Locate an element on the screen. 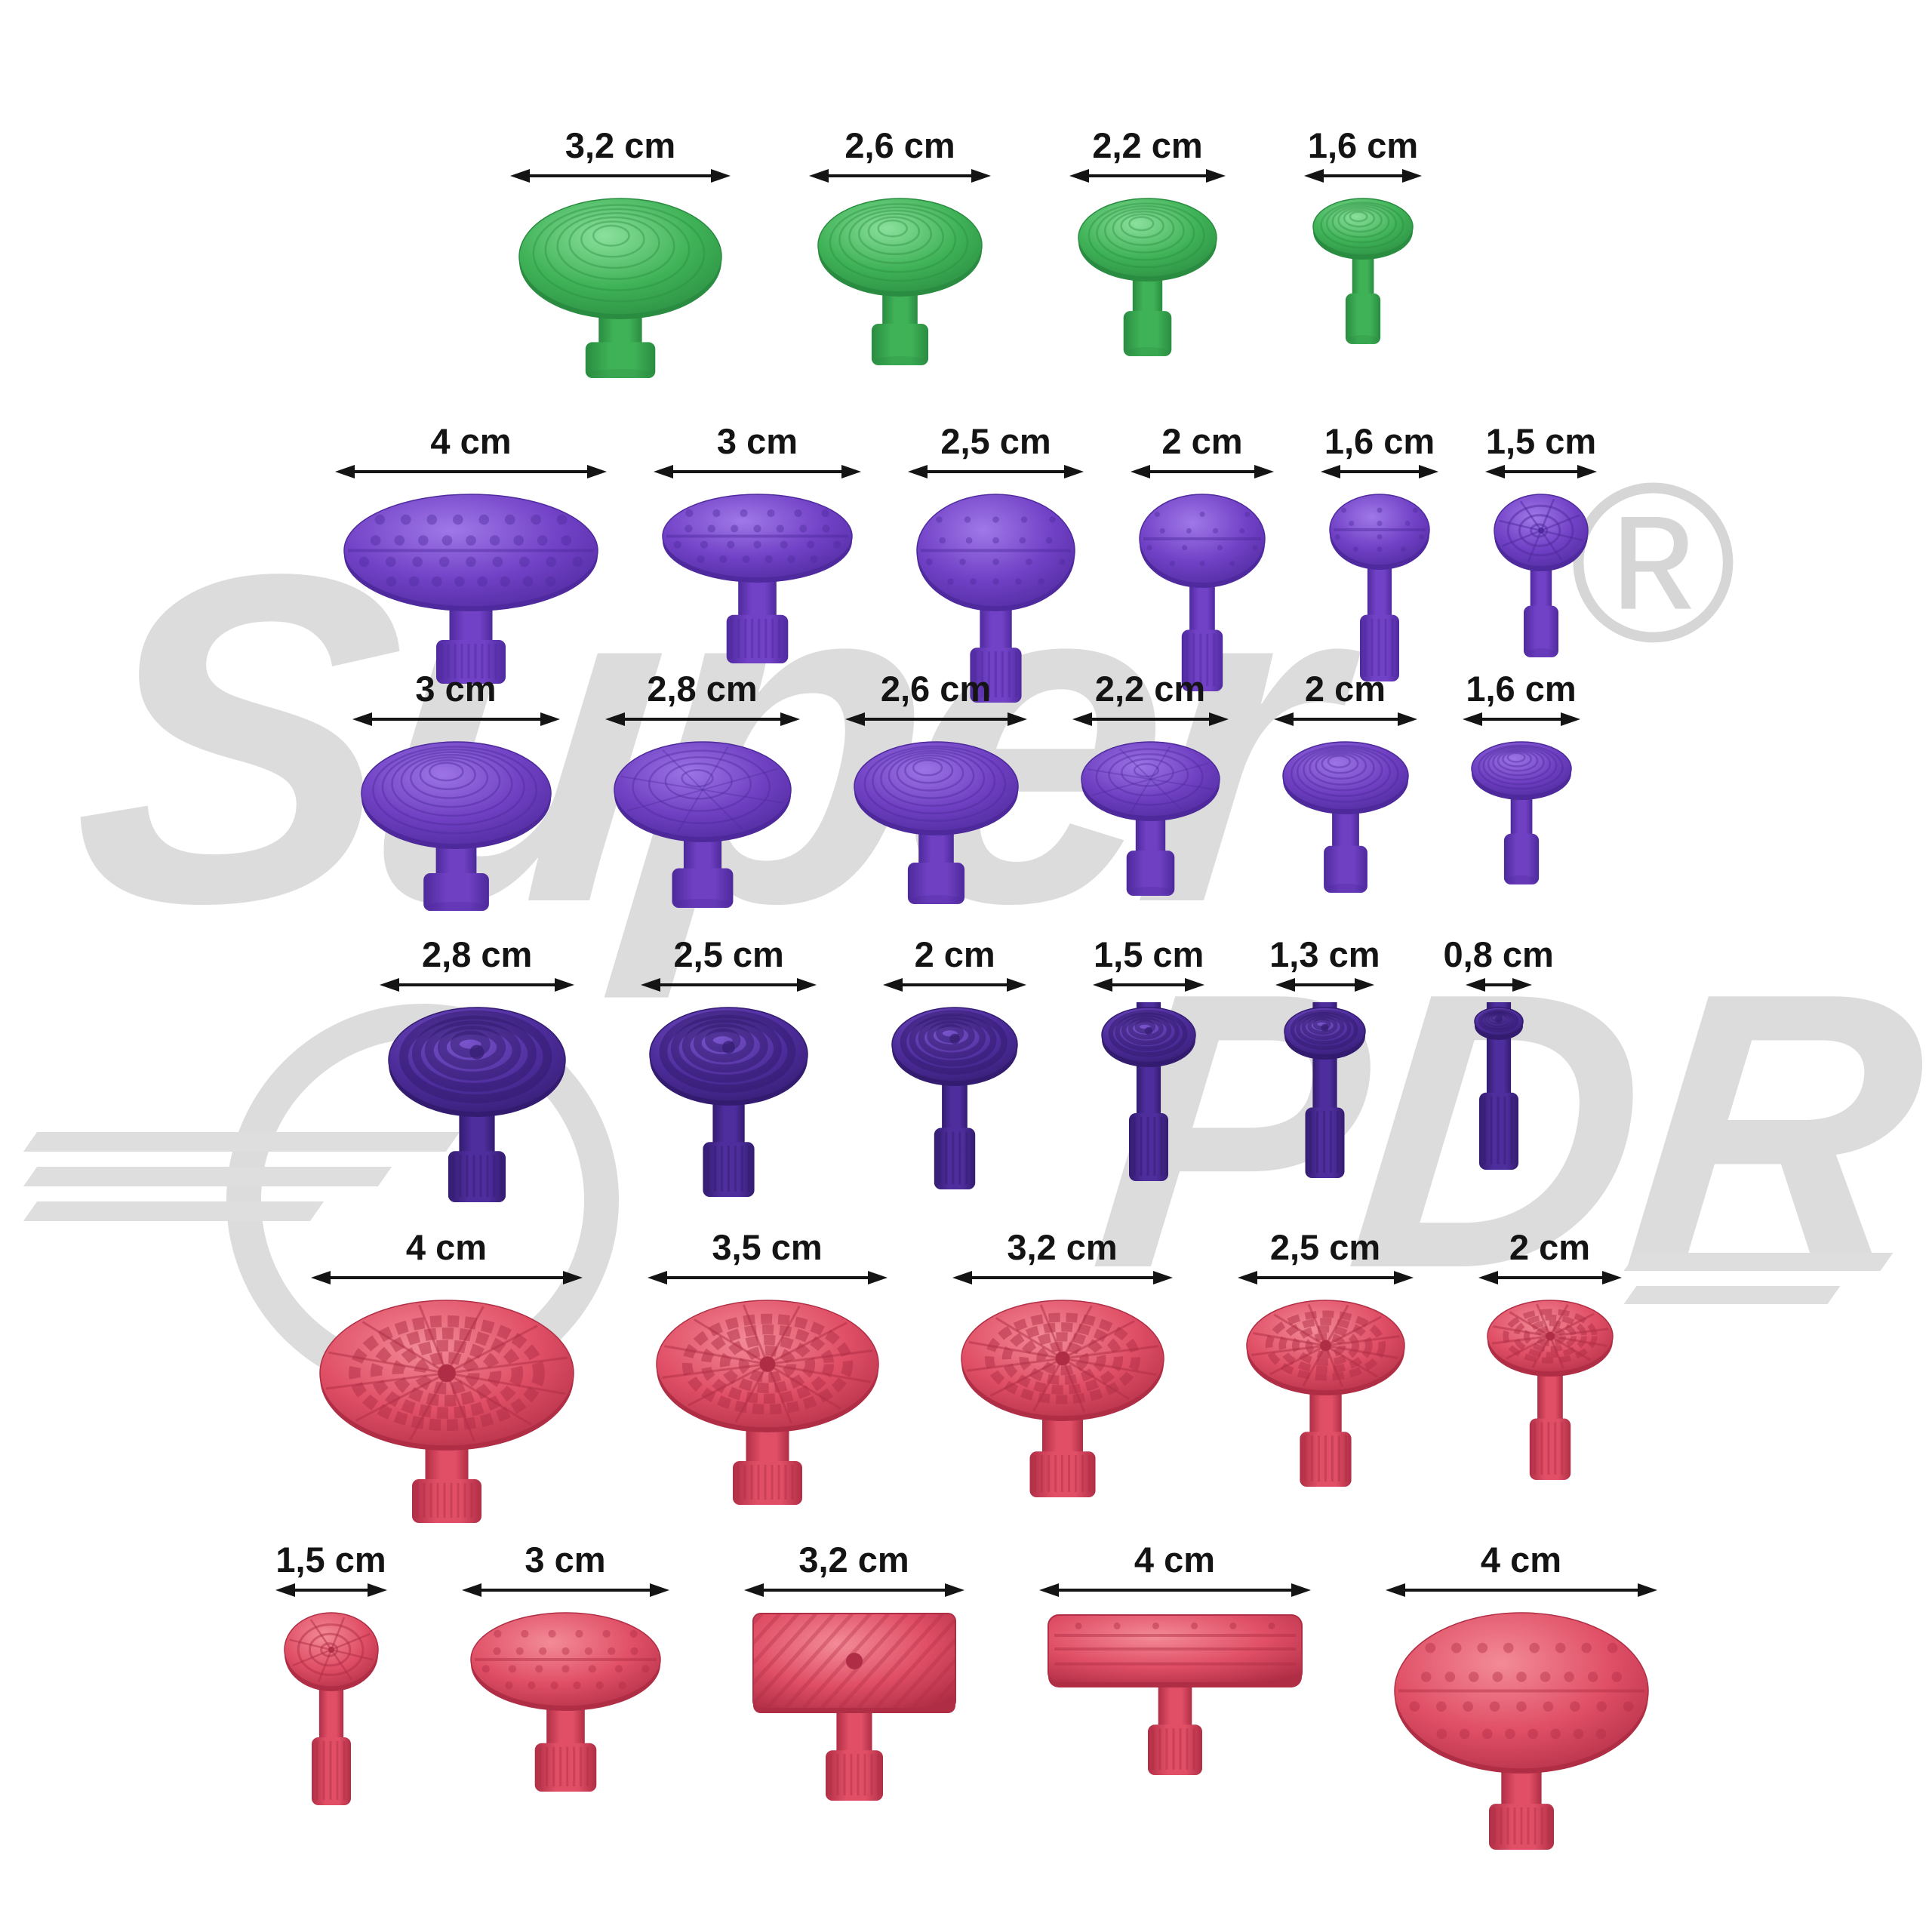 The width and height of the screenshot is (1932, 1932). tab-row-green-round: 3,2 cm 2,6 cm 2,2 cm 1,6 cm is located at coordinates (966, 254).